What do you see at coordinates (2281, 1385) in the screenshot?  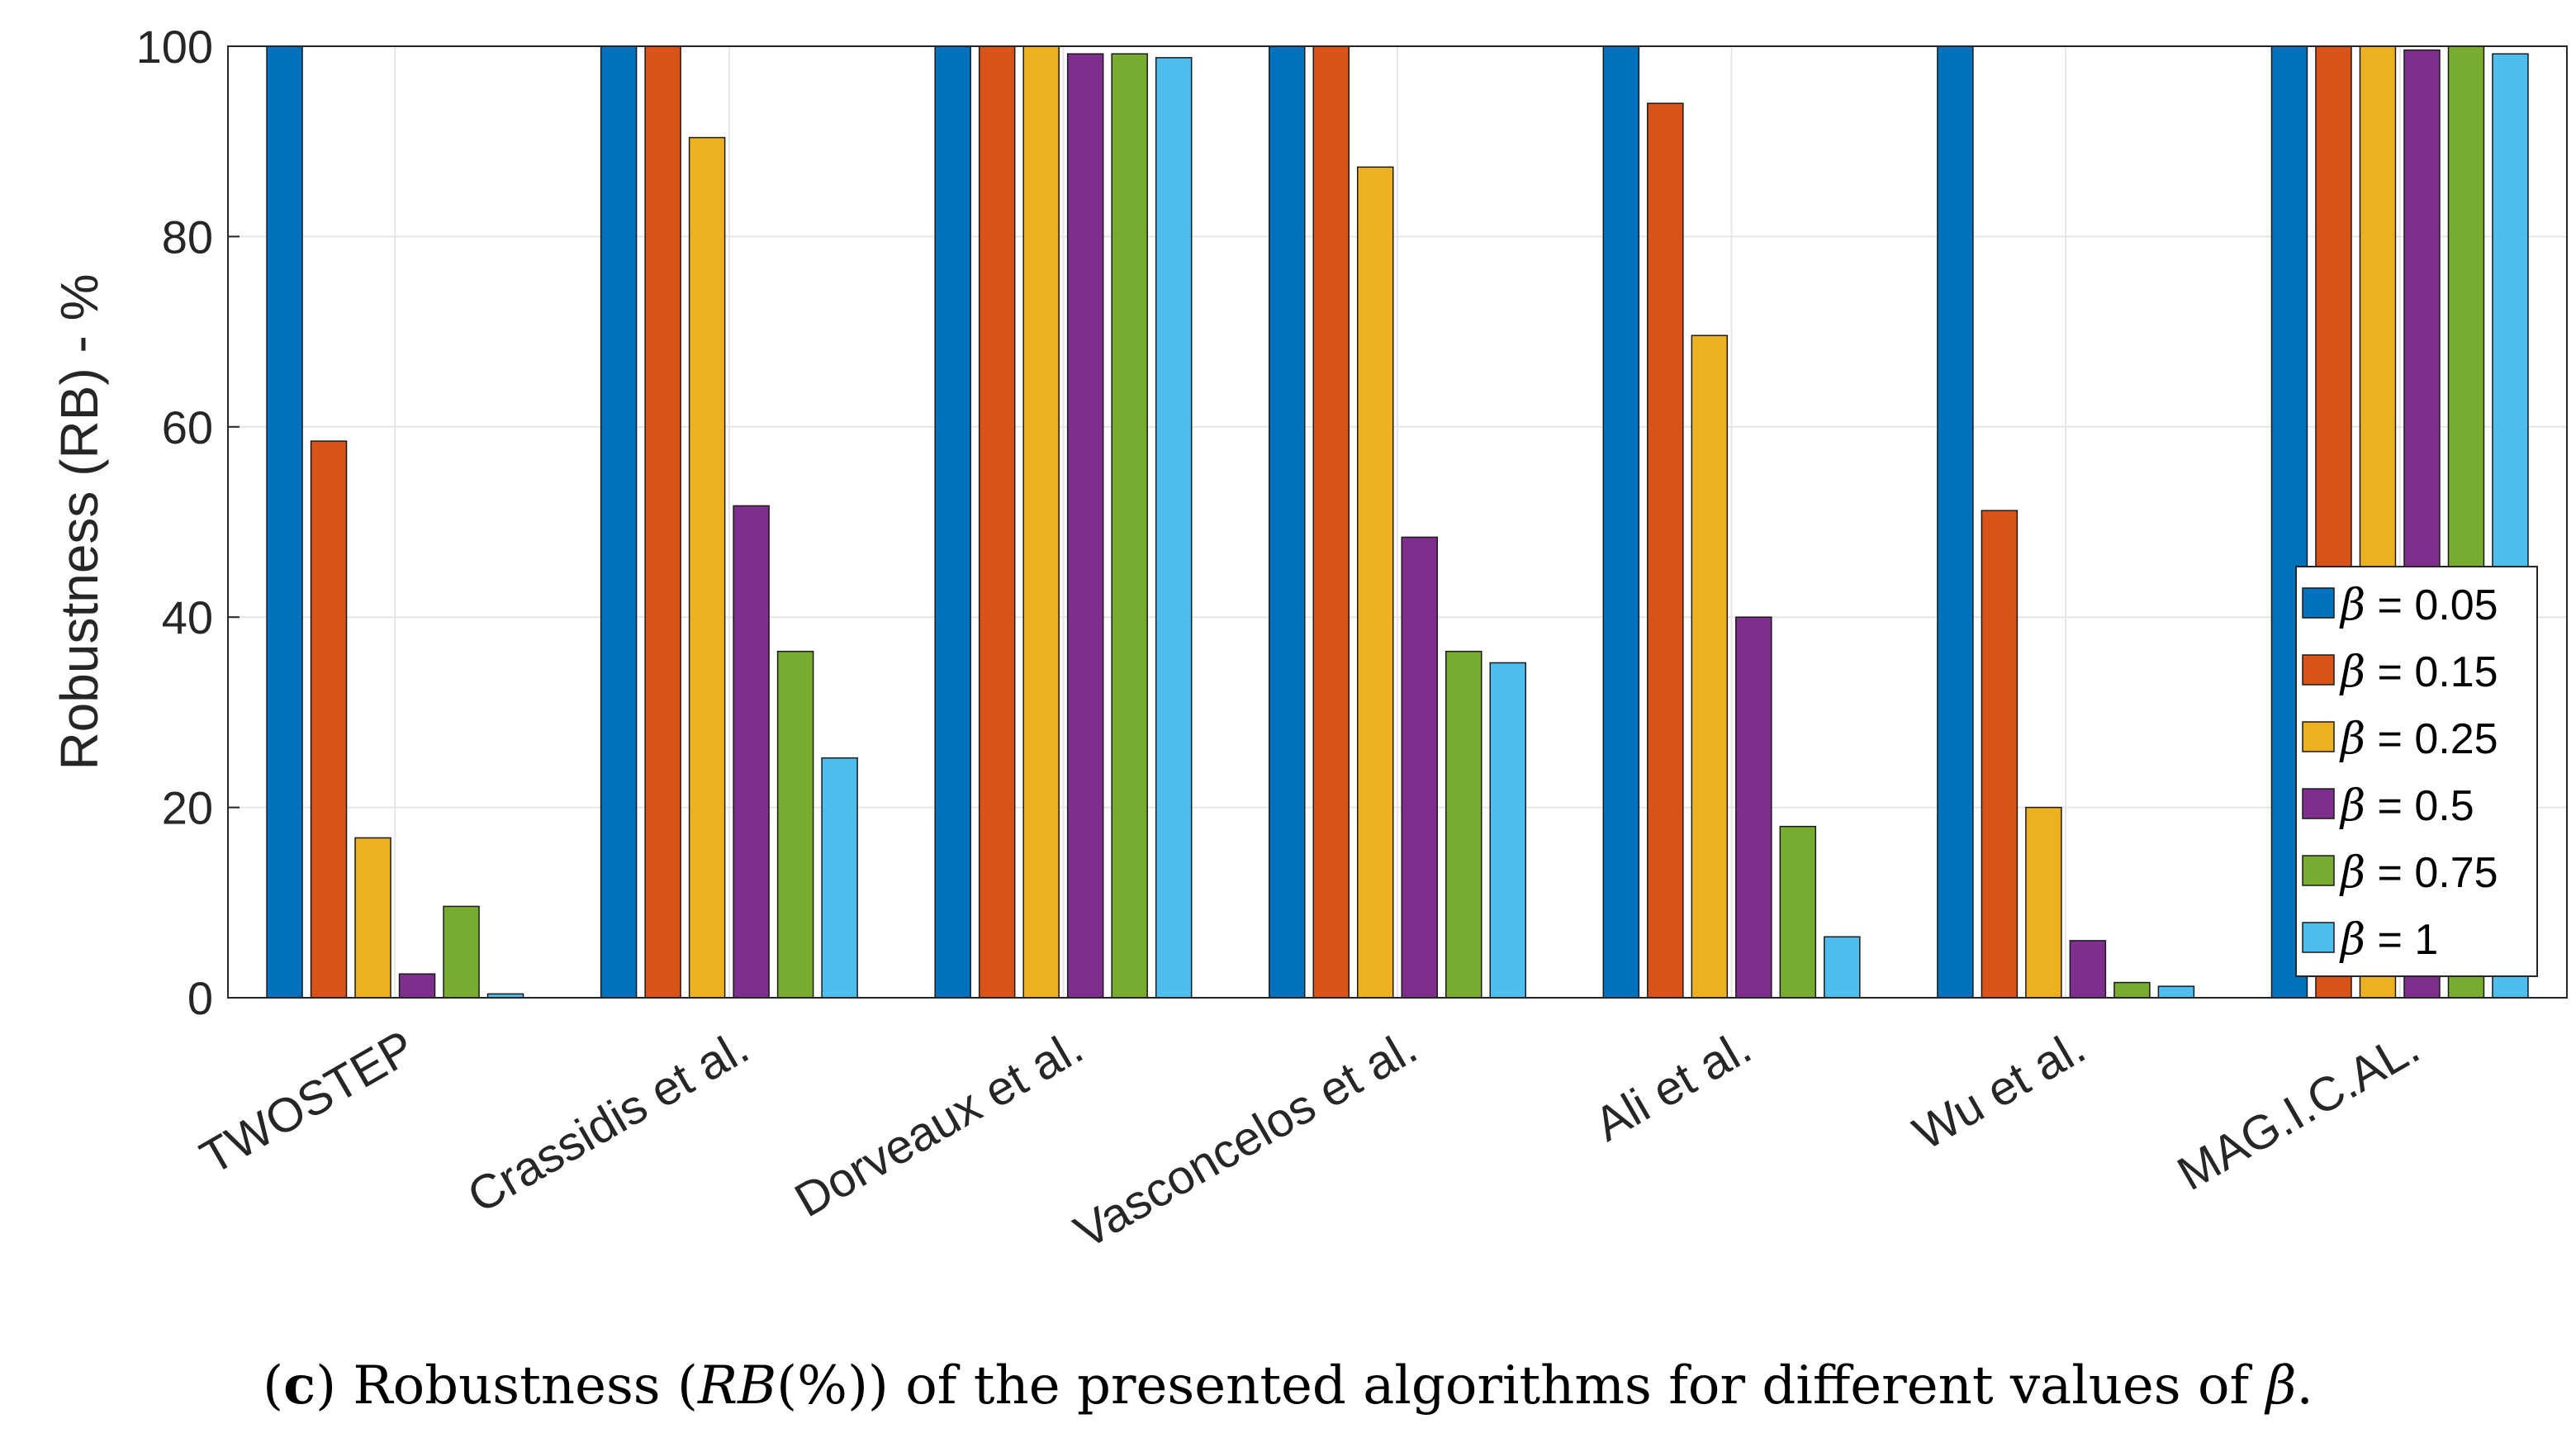 I see `caption-beta: β` at bounding box center [2281, 1385].